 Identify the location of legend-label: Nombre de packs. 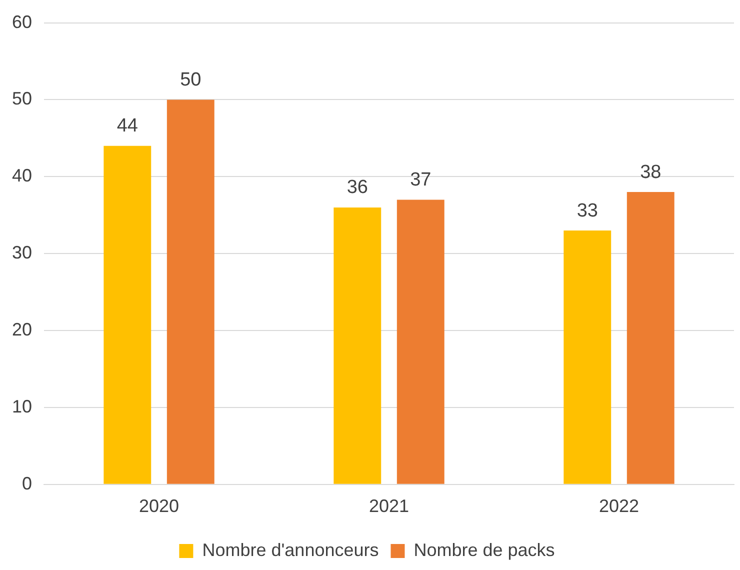
(484, 550).